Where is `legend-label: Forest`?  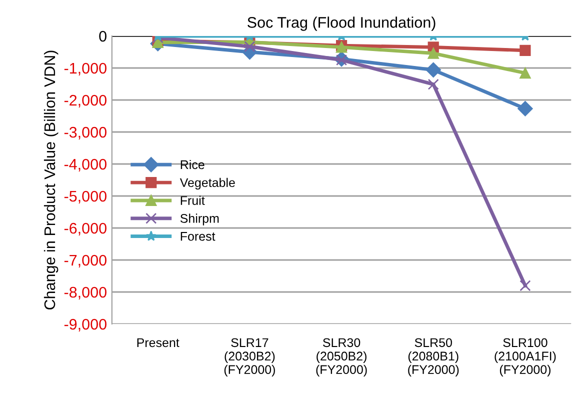
legend-label: Forest is located at coordinates (198, 236).